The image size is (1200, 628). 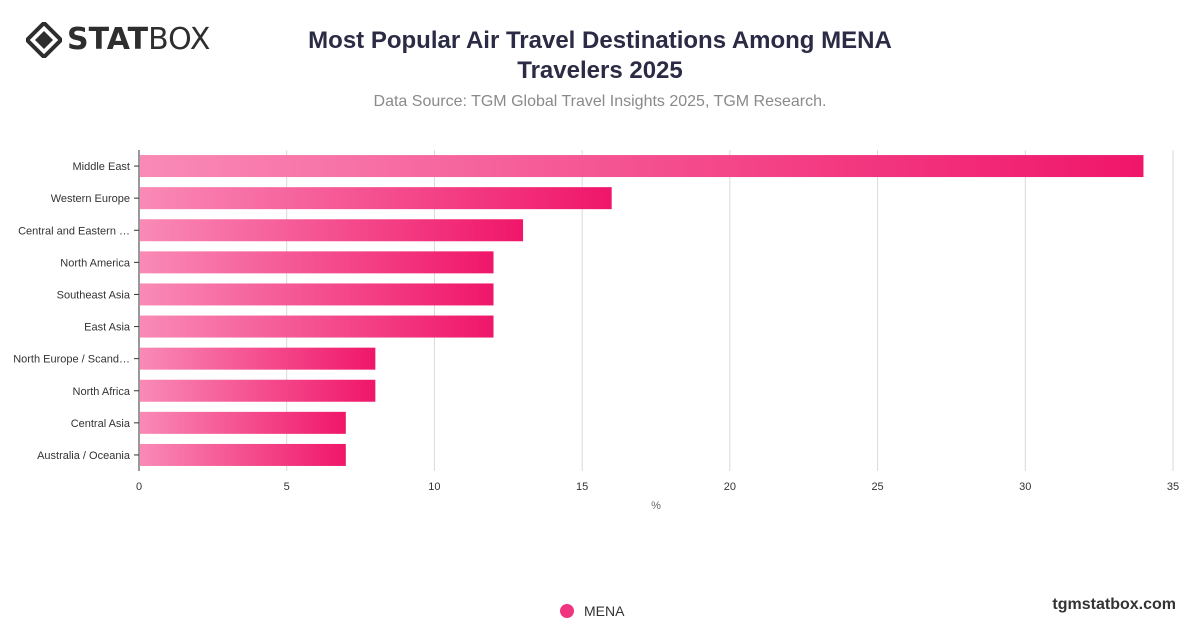 What do you see at coordinates (1114, 604) in the screenshot?
I see `brand-url: tgmstatbox.com` at bounding box center [1114, 604].